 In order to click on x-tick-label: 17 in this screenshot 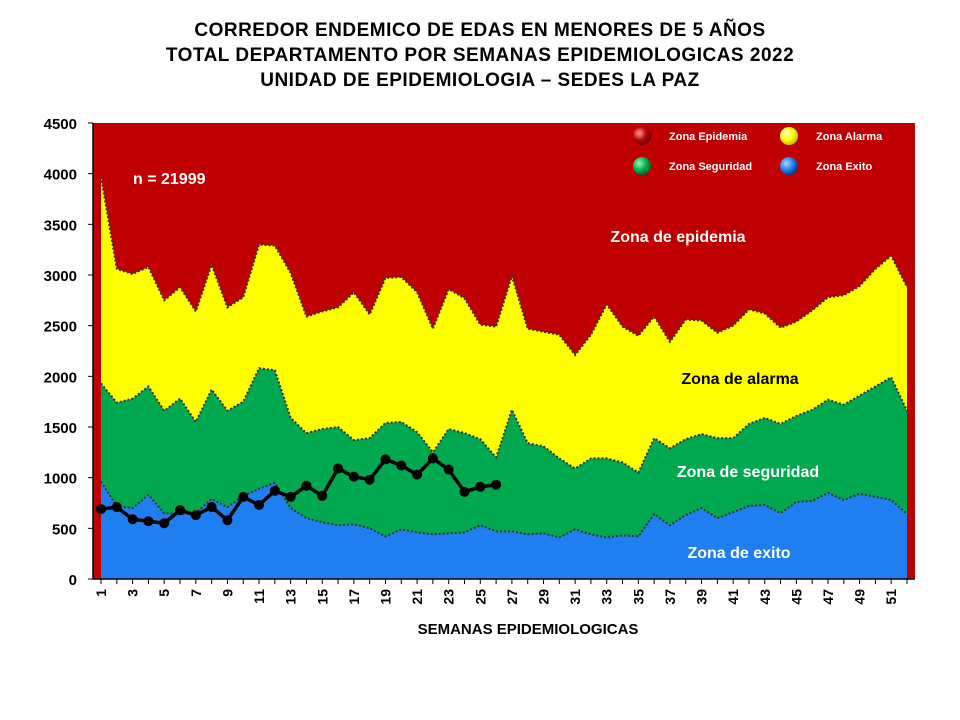, I will do `click(354, 597)`.